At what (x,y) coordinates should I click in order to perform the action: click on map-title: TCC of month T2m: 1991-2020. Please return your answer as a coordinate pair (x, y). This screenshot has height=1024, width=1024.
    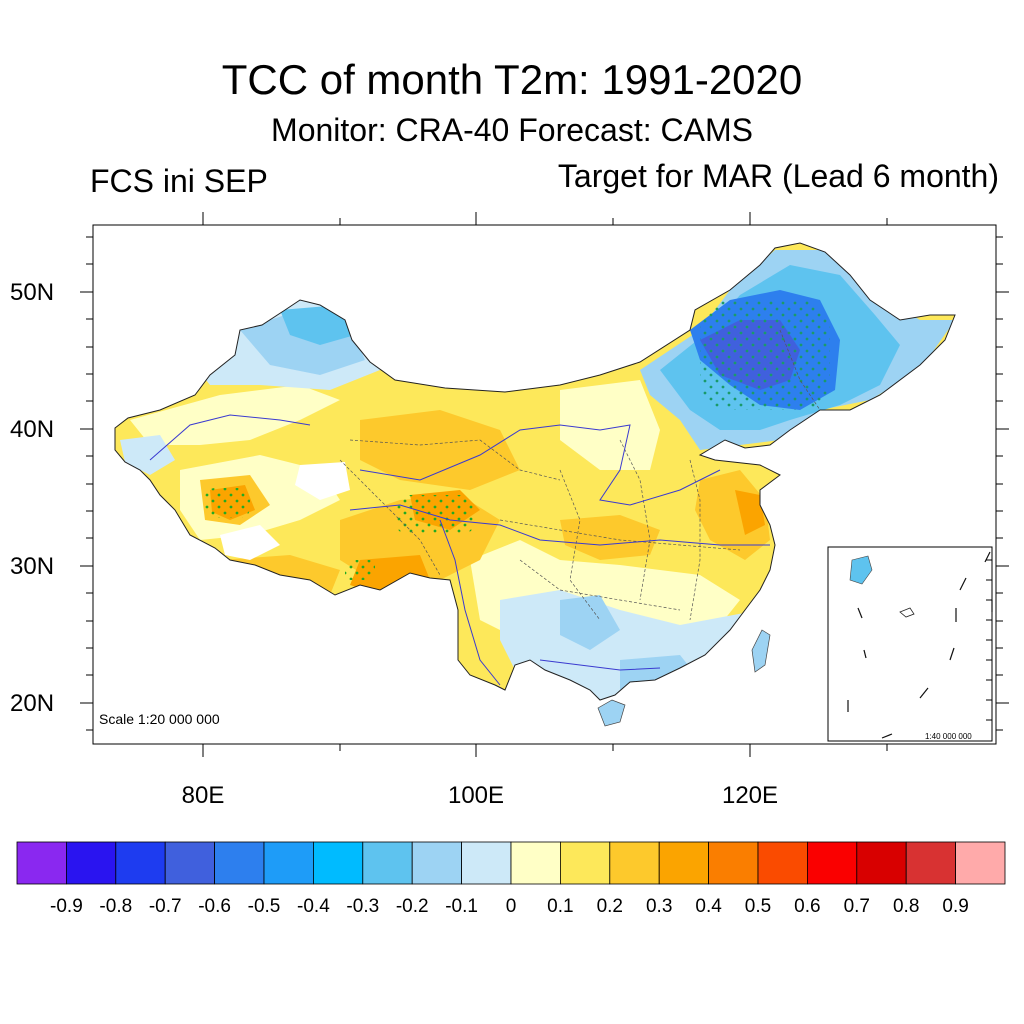
    Looking at the image, I should click on (512, 79).